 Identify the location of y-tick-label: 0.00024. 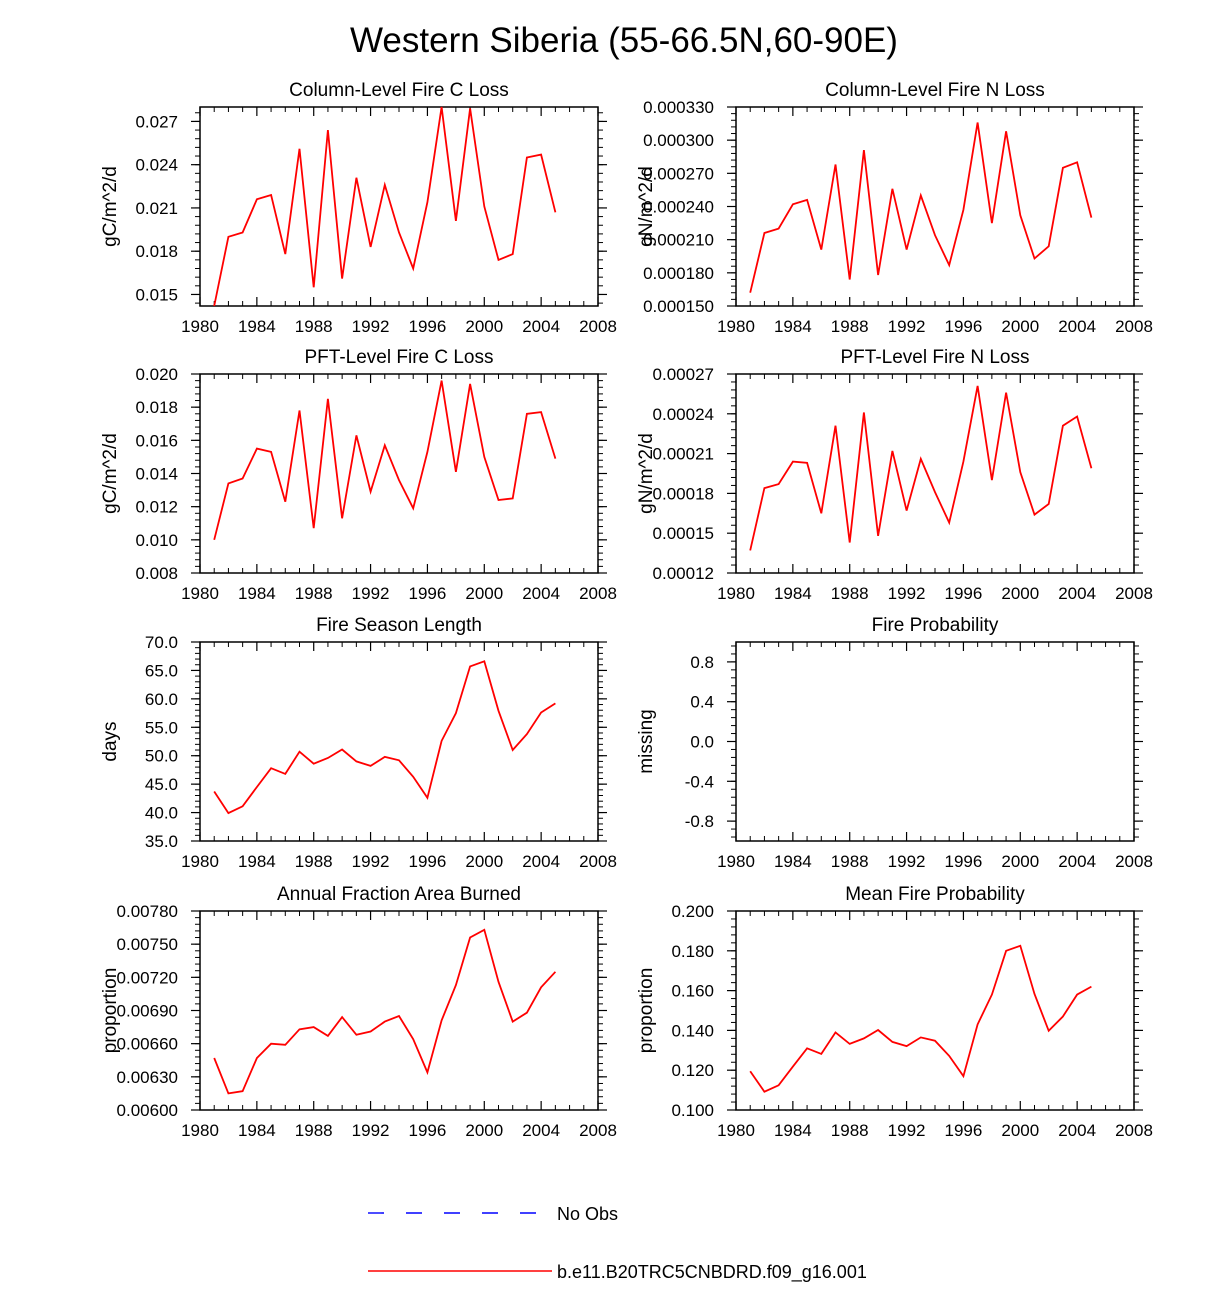
(683, 414).